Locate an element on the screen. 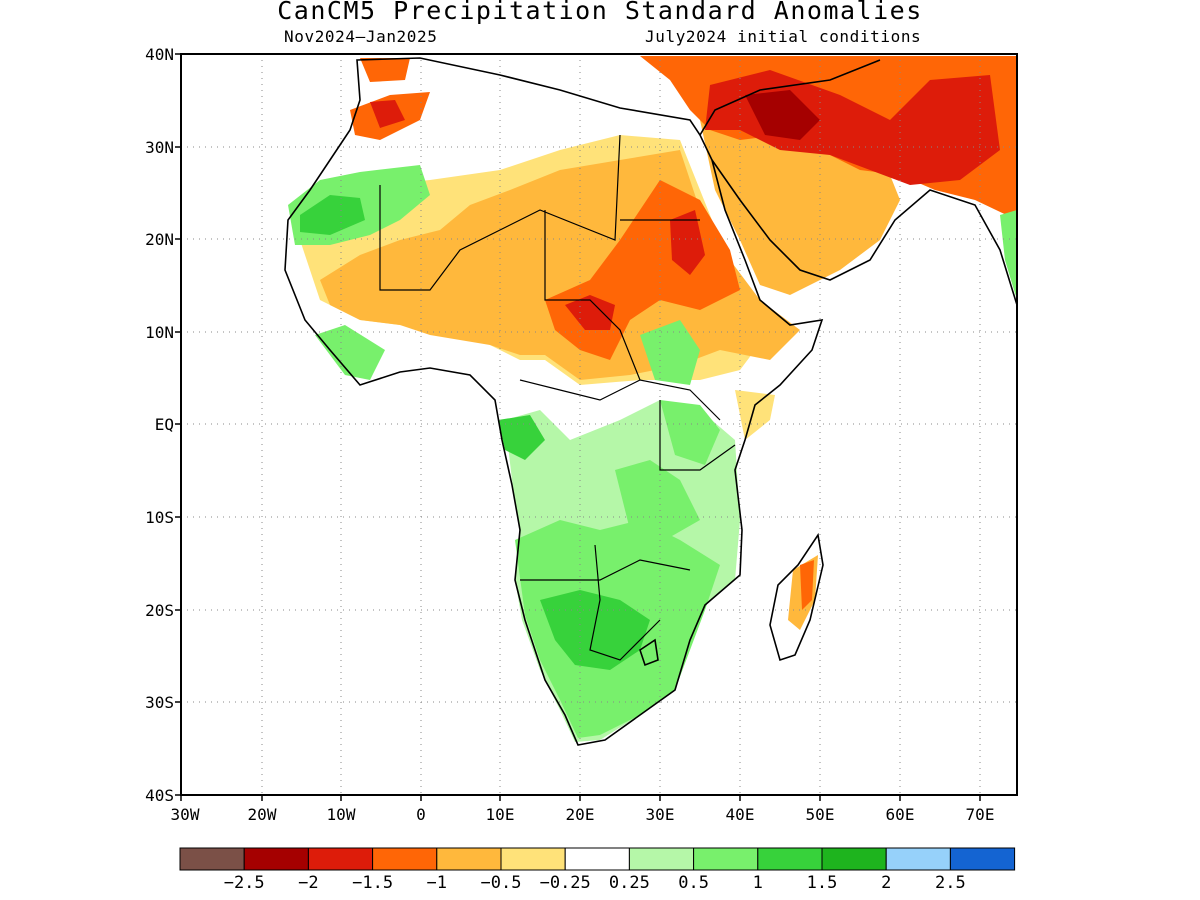 Image resolution: width=1200 pixels, height=900 pixels. lon-label: 50E is located at coordinates (820, 814).